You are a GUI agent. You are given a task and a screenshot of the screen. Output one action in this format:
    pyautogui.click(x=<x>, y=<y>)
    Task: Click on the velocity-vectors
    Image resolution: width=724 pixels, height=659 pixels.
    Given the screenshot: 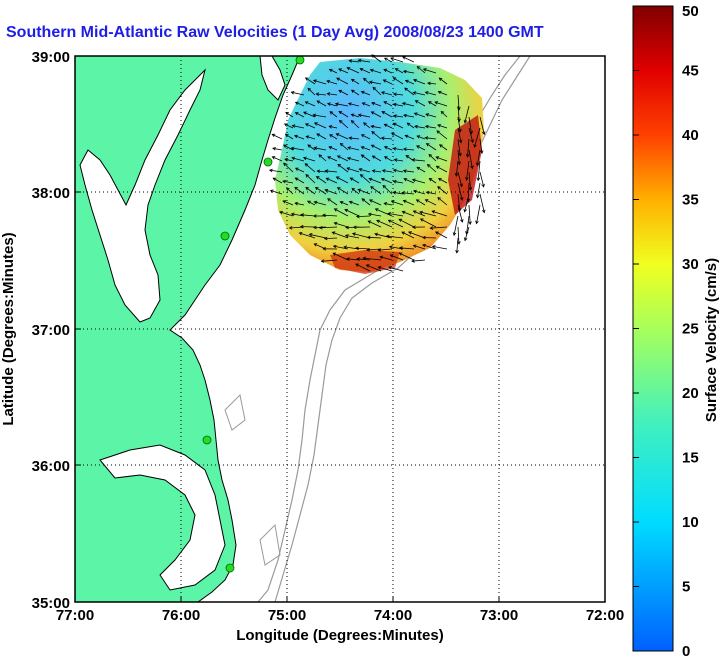 What is the action you would take?
    pyautogui.click(x=377, y=163)
    